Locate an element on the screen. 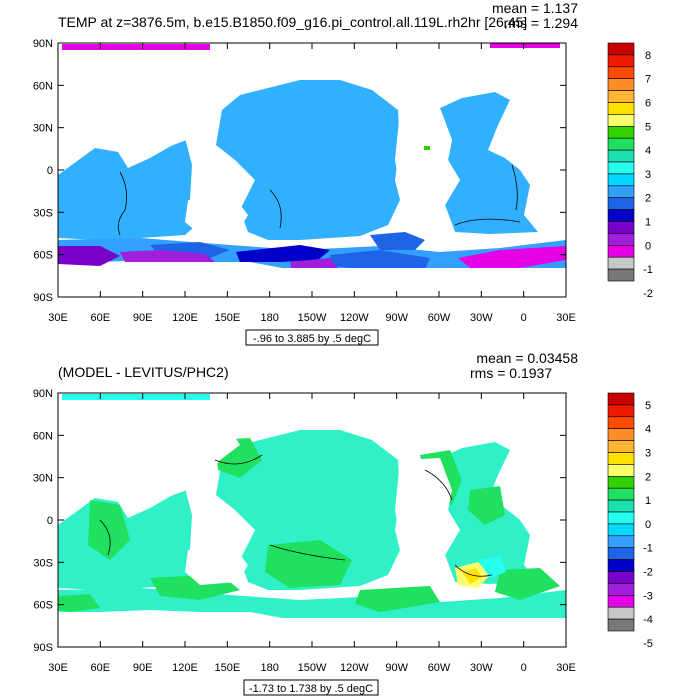  colorbar-label: 5 is located at coordinates (648, 127).